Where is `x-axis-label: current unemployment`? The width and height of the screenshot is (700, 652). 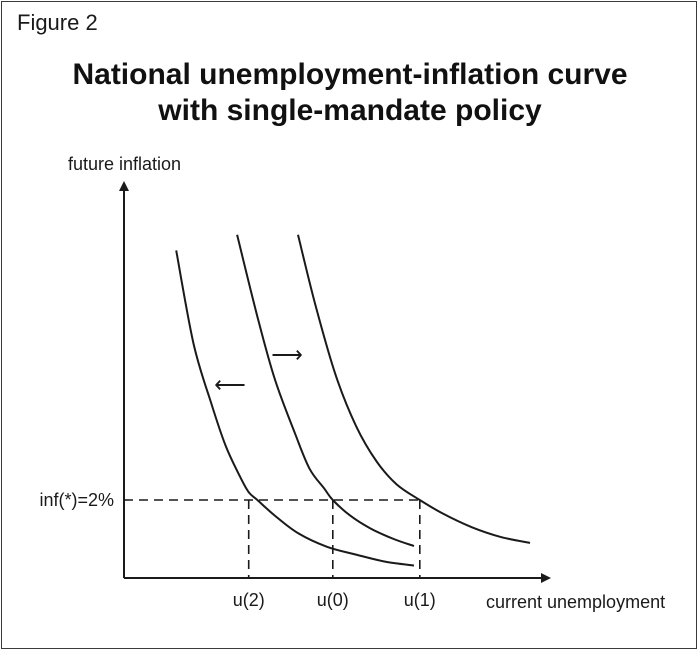
x-axis-label: current unemployment is located at coordinates (575, 602).